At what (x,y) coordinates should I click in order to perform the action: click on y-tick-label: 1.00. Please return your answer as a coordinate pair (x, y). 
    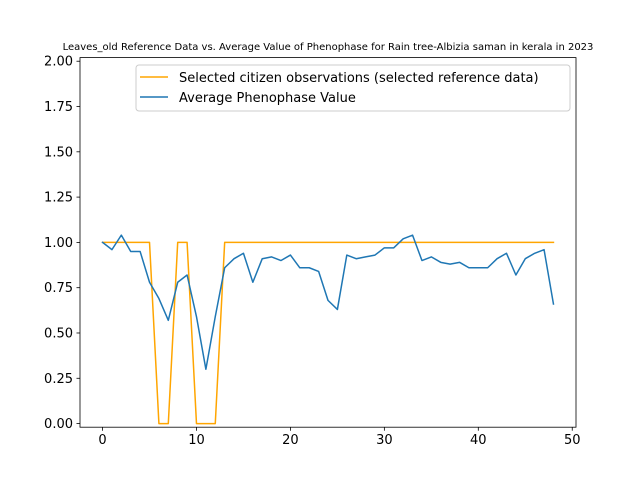
    Looking at the image, I should click on (58, 243).